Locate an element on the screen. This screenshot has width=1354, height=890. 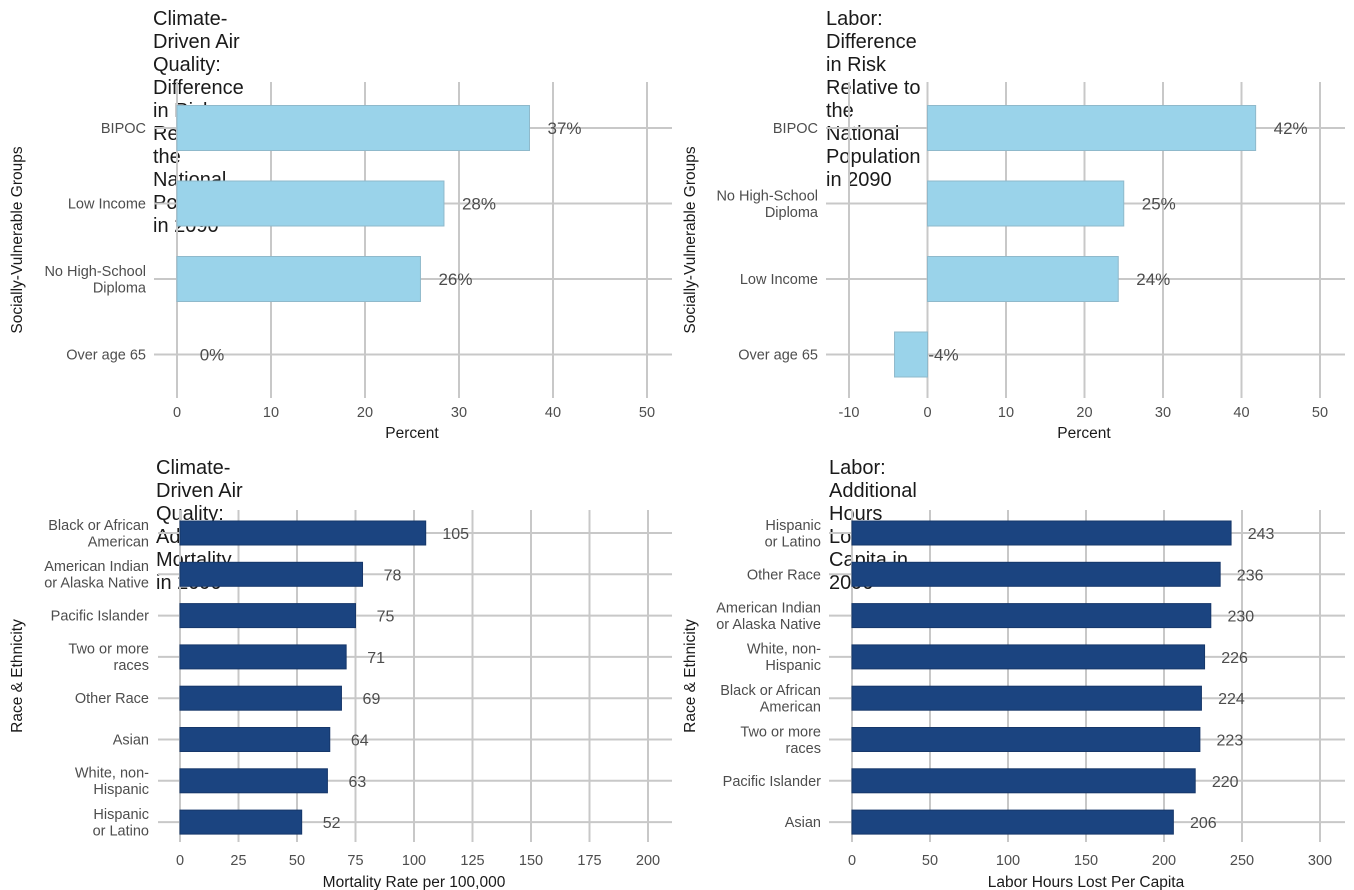
x-tick-label: 125 is located at coordinates (472, 861).